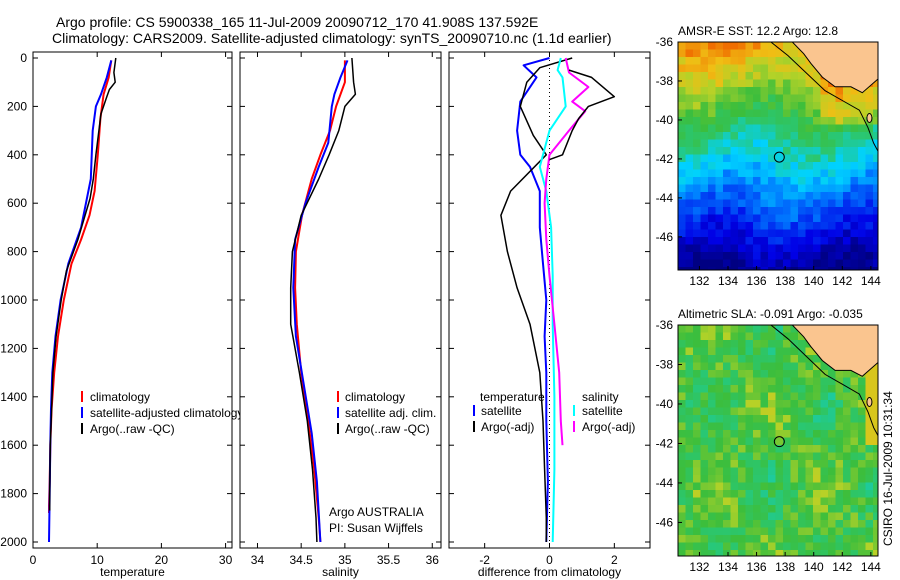  Describe the element at coordinates (376, 528) in the screenshot. I see `annotation-pi: PI: Susan Wijffels` at that location.